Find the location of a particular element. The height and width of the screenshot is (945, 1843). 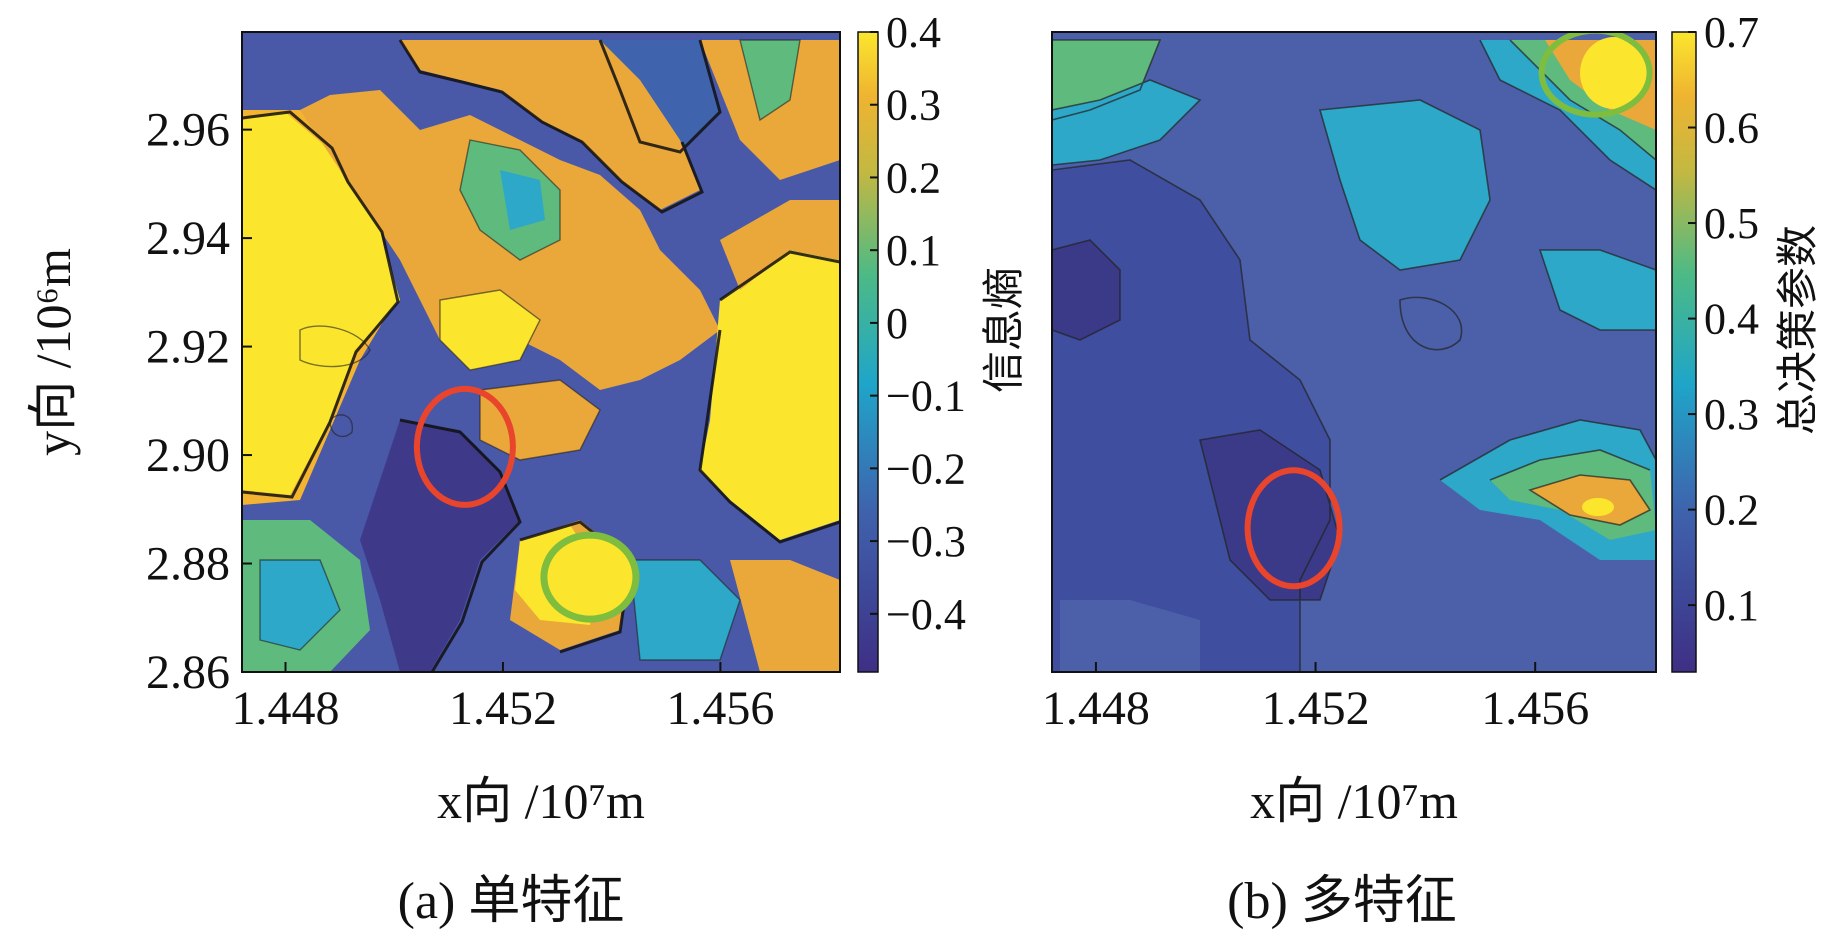

y-tick-label: 2.90 is located at coordinates (188, 455).